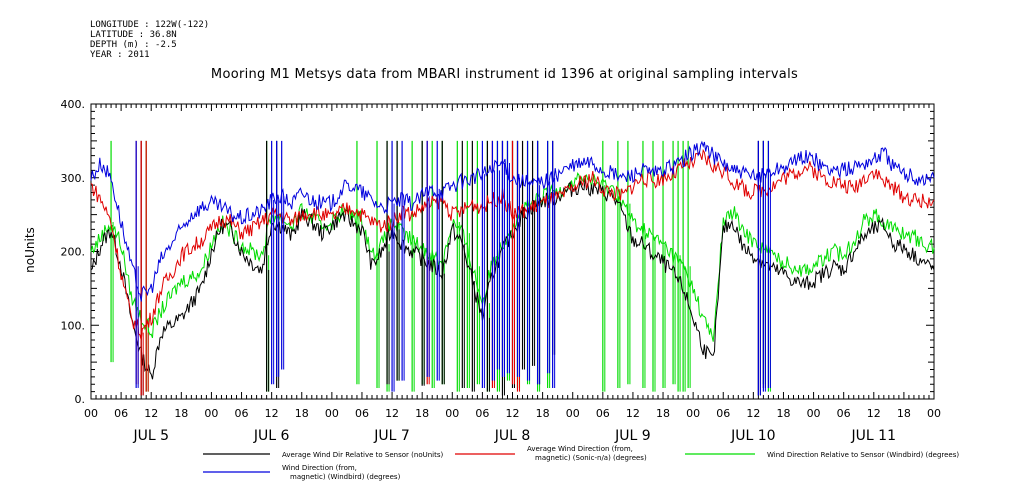 This screenshot has height=504, width=1009. I want to click on x-day-label: JUL 7, so click(391, 436).